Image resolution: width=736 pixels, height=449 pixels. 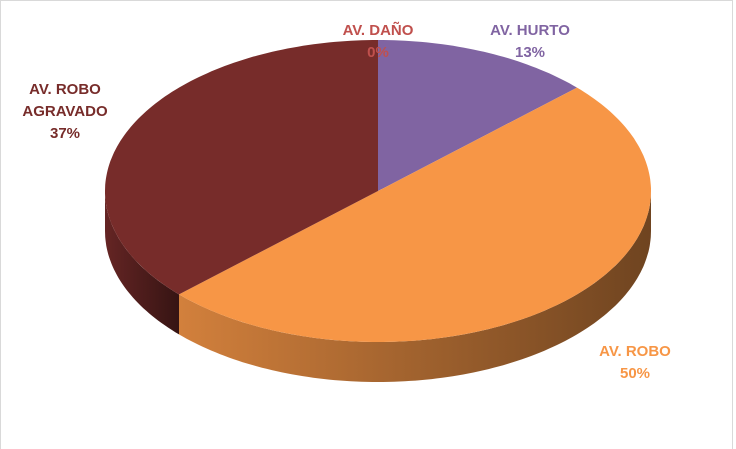 What do you see at coordinates (530, 30) in the screenshot?
I see `category-label: AV. HURTO` at bounding box center [530, 30].